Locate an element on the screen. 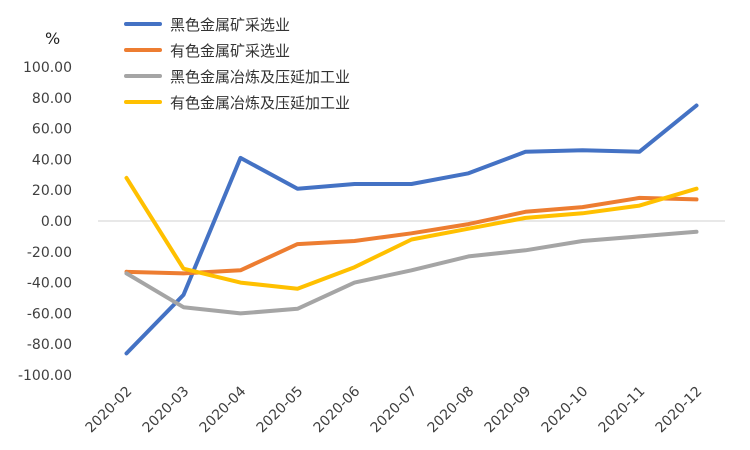  x-tick-label: 2020-08 is located at coordinates (451, 410).